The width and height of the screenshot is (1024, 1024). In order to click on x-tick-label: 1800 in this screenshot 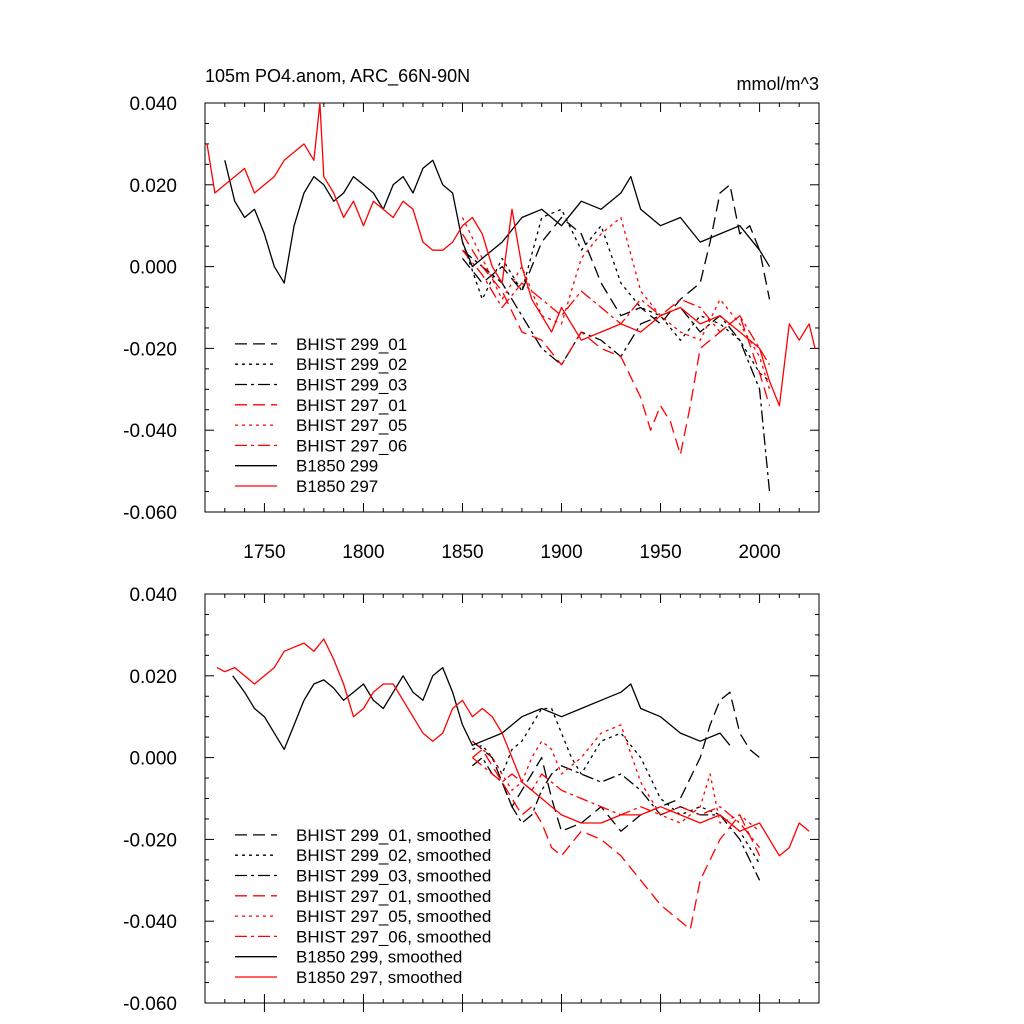, I will do `click(363, 552)`.